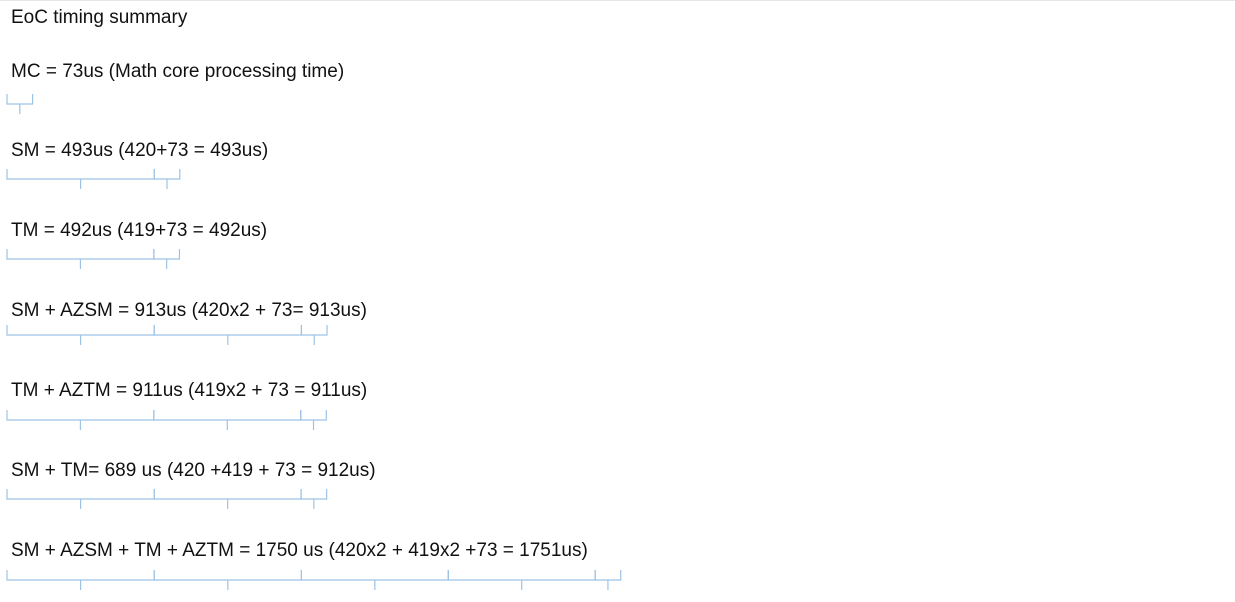 This screenshot has width=1235, height=602. What do you see at coordinates (228, 335) in the screenshot?
I see `brace-row3-seg1` at bounding box center [228, 335].